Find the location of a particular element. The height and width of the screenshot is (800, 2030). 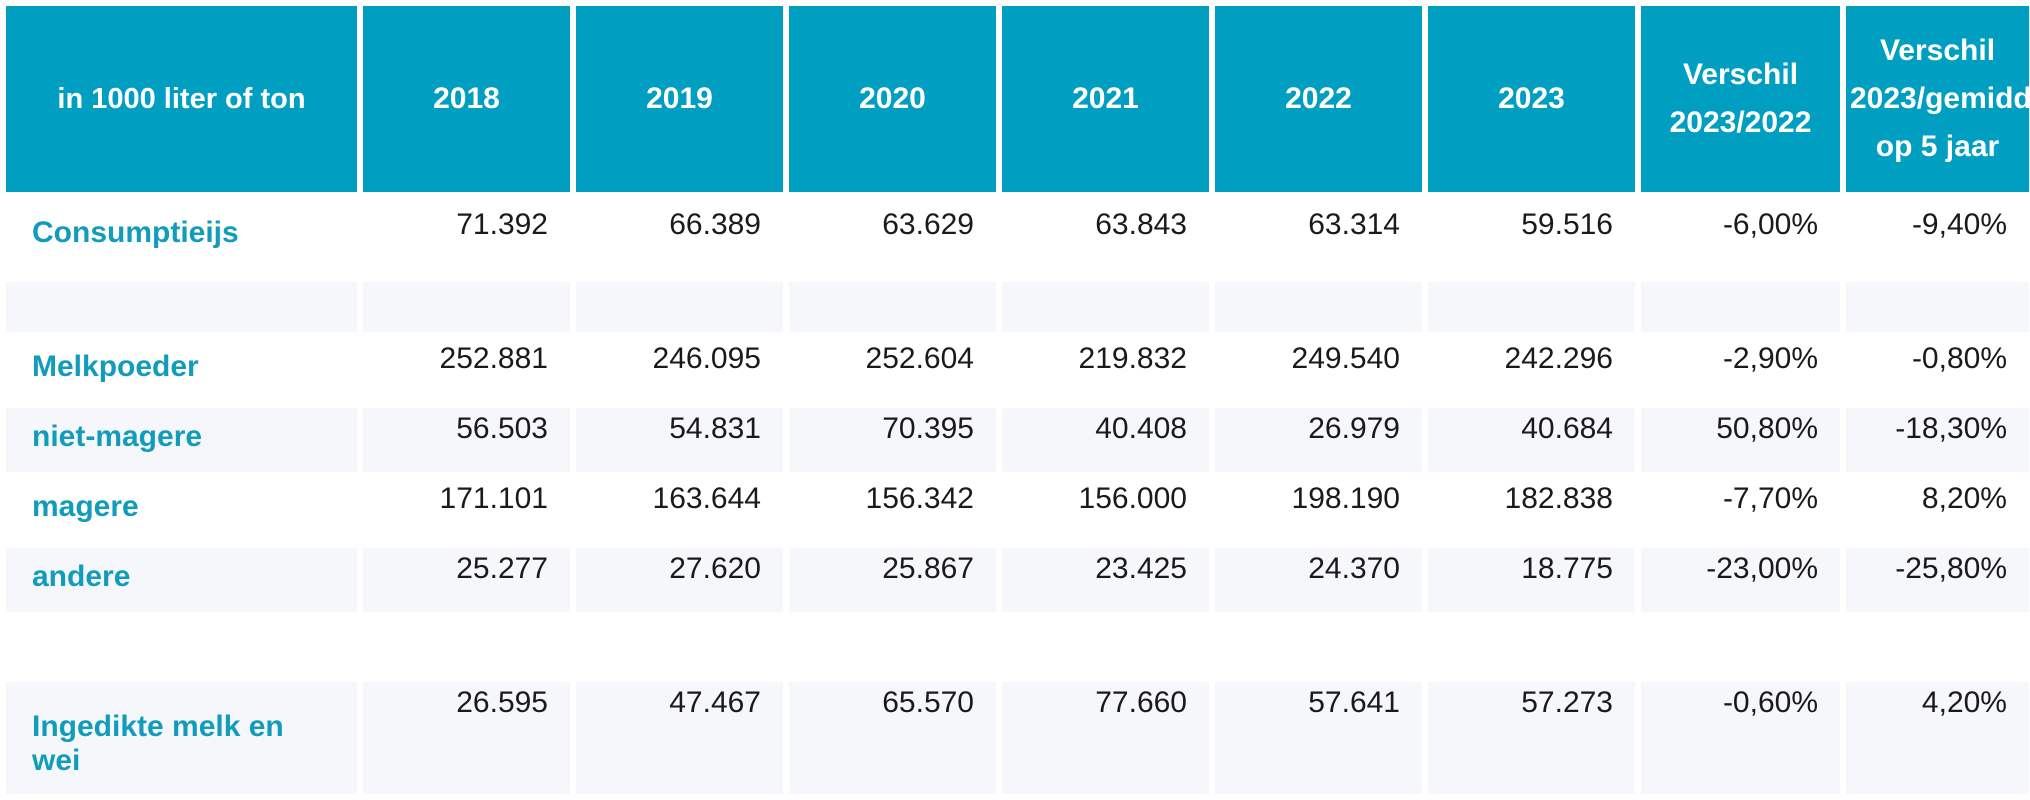

table-cell: 219.832 is located at coordinates (1132, 358).